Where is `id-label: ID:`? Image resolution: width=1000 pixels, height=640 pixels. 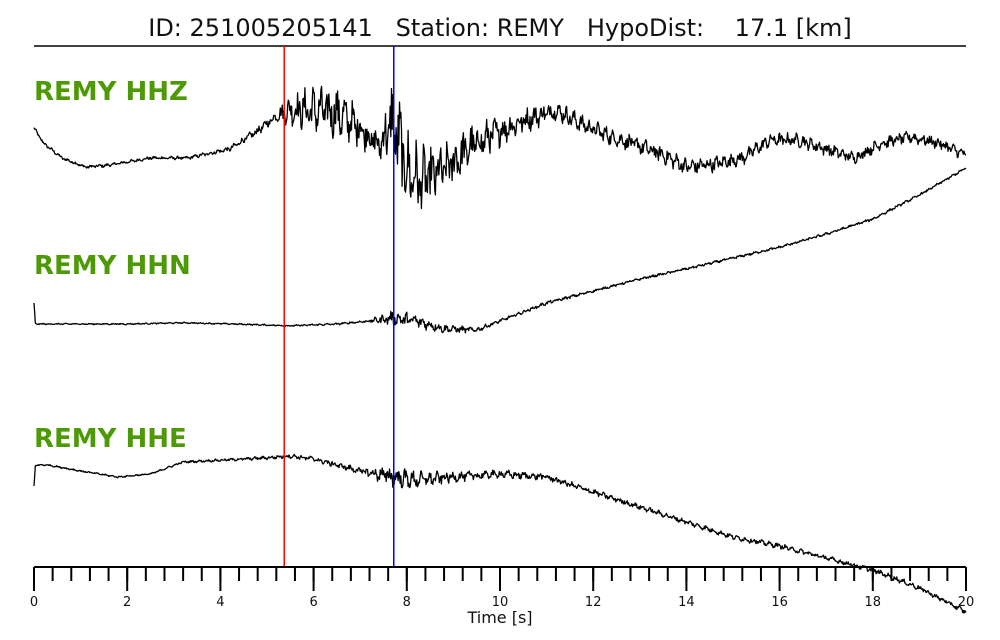 id-label: ID: is located at coordinates (165, 28).